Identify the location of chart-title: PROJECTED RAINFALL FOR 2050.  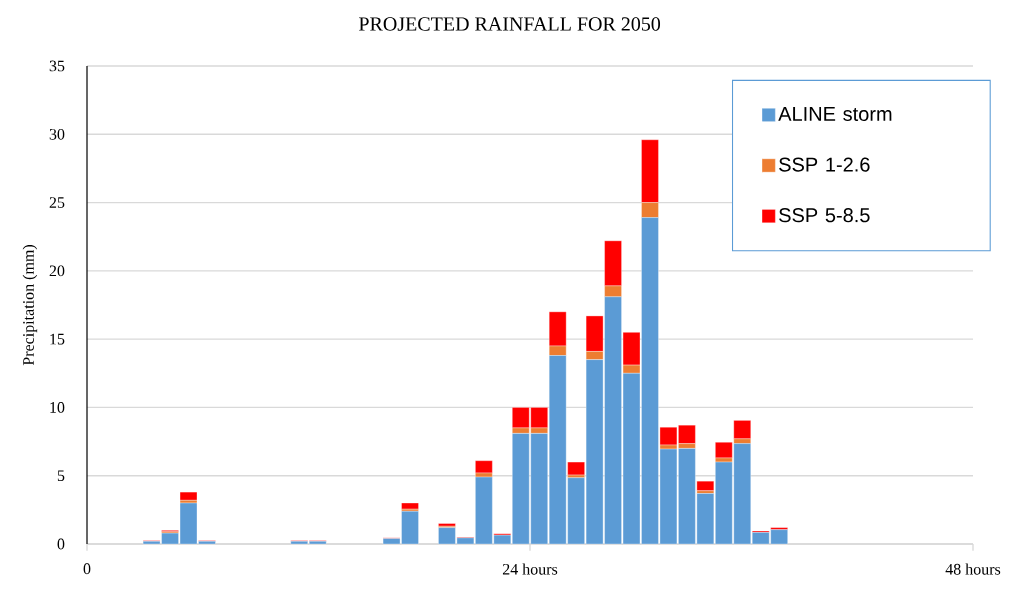
(510, 24).